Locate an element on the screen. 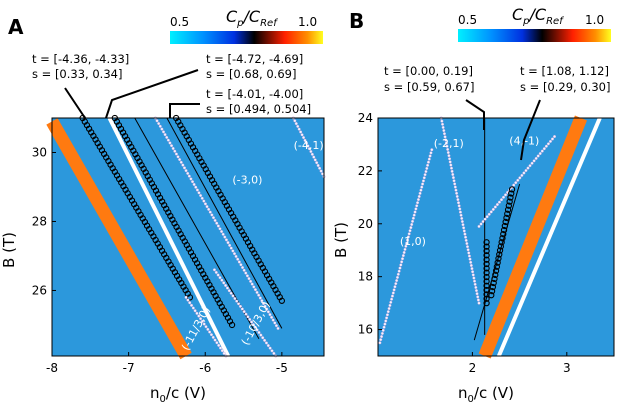  x-tick-label: -7 is located at coordinates (129, 368).